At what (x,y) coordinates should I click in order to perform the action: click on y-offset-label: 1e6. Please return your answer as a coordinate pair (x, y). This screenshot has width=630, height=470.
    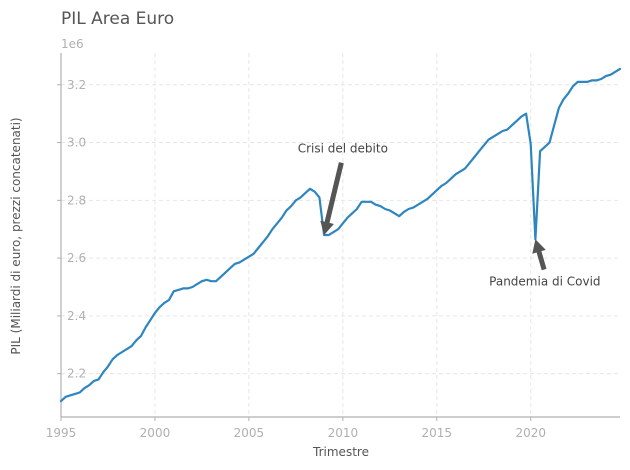
    Looking at the image, I should click on (72, 44).